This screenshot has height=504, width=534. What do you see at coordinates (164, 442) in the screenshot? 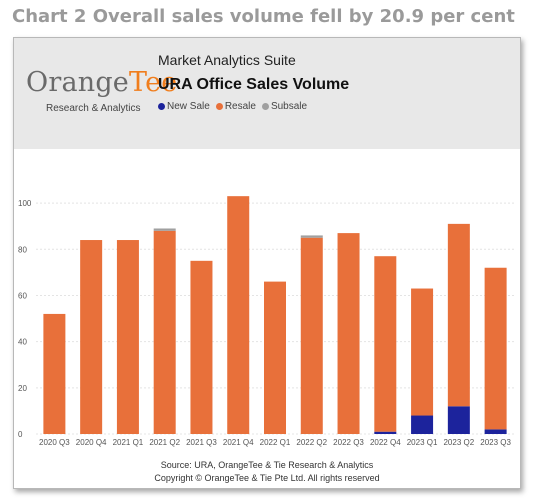
I see `x-tick-label: 2021 Q2` at bounding box center [164, 442].